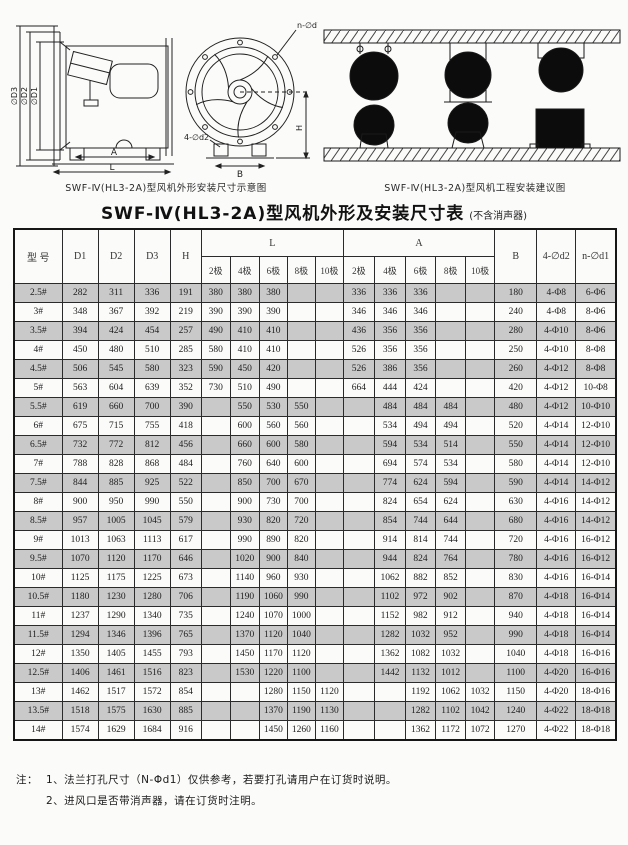 Image resolution: width=628 pixels, height=845 pixels. What do you see at coordinates (596, 559) in the screenshot?
I see `table-cell: 16-Φ12` at bounding box center [596, 559].